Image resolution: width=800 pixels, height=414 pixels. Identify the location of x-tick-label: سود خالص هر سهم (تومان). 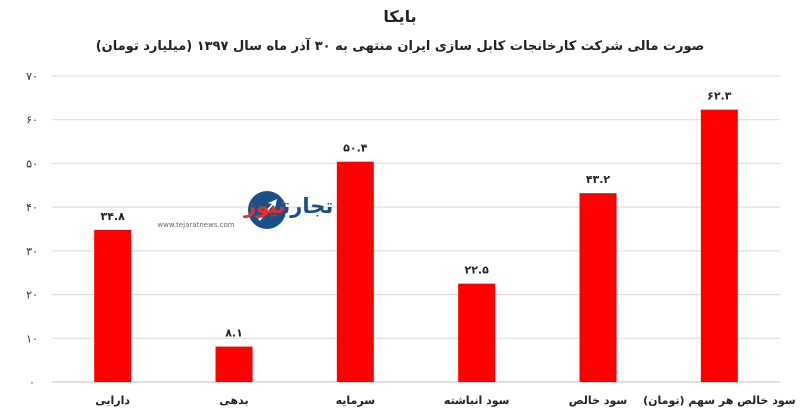
(719, 400).